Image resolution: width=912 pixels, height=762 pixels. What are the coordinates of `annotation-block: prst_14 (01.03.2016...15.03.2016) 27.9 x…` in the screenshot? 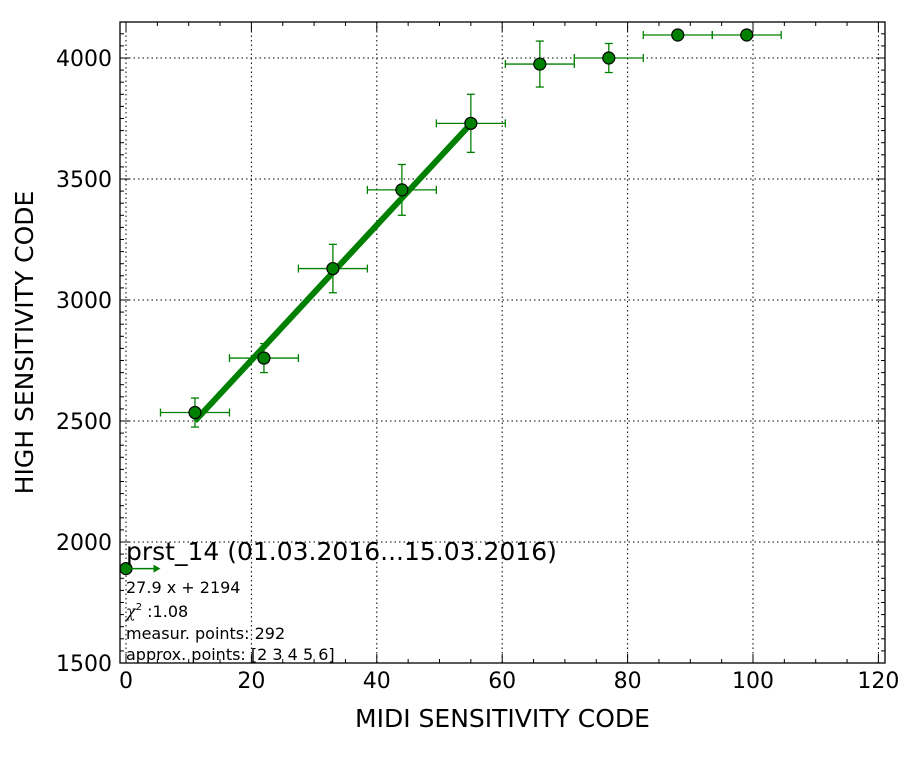 It's located at (341, 600).